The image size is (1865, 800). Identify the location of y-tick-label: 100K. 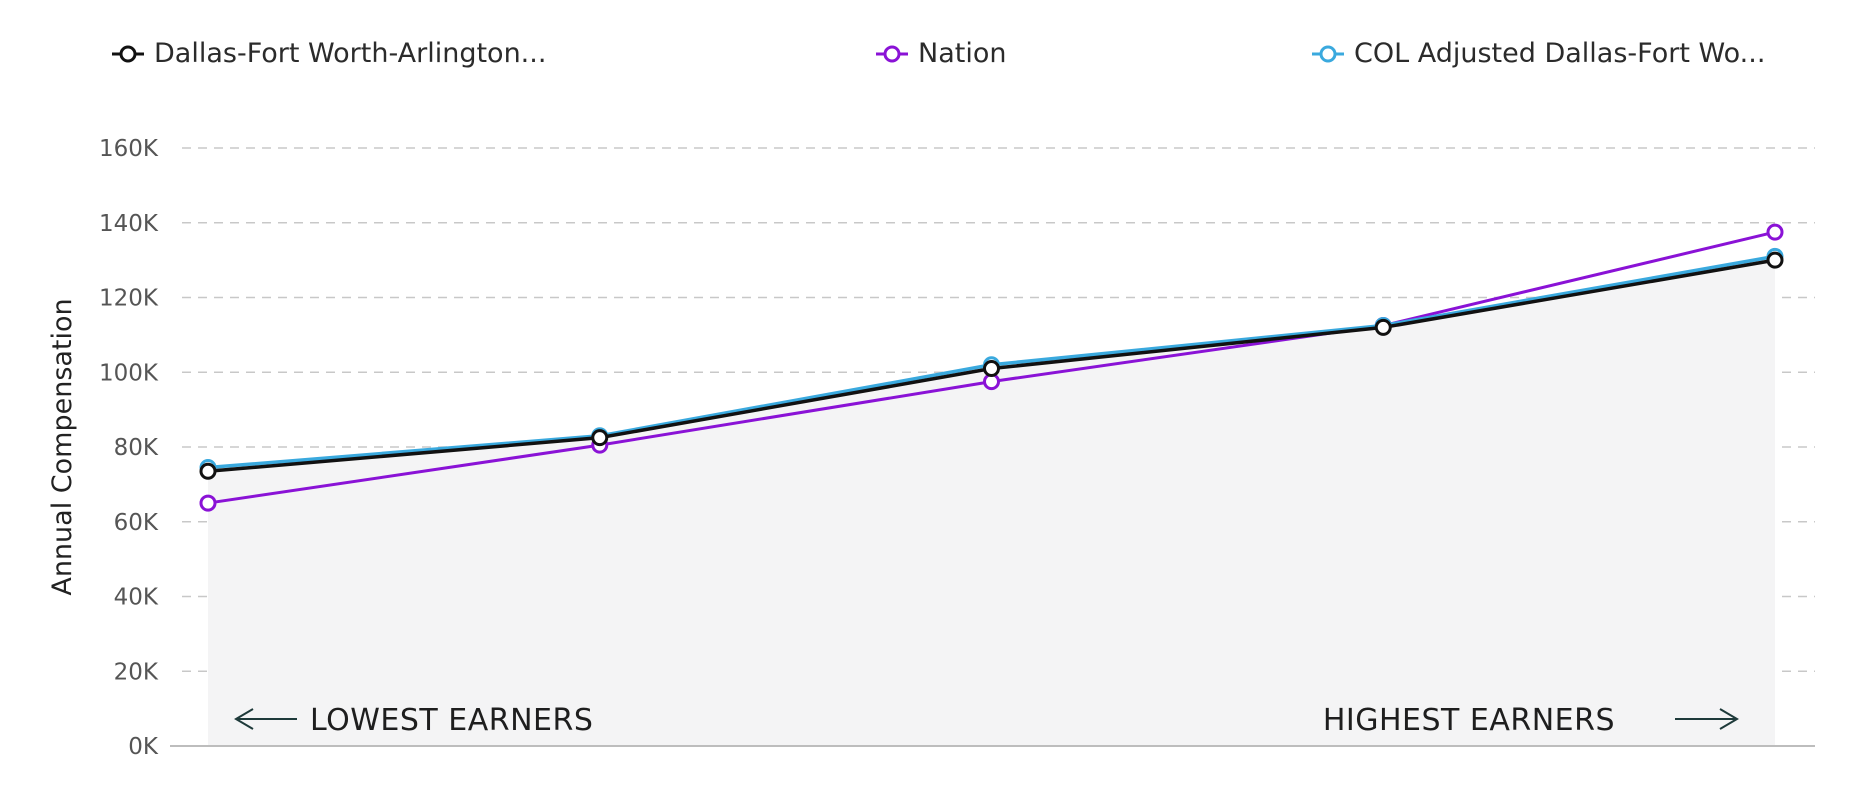
(129, 373).